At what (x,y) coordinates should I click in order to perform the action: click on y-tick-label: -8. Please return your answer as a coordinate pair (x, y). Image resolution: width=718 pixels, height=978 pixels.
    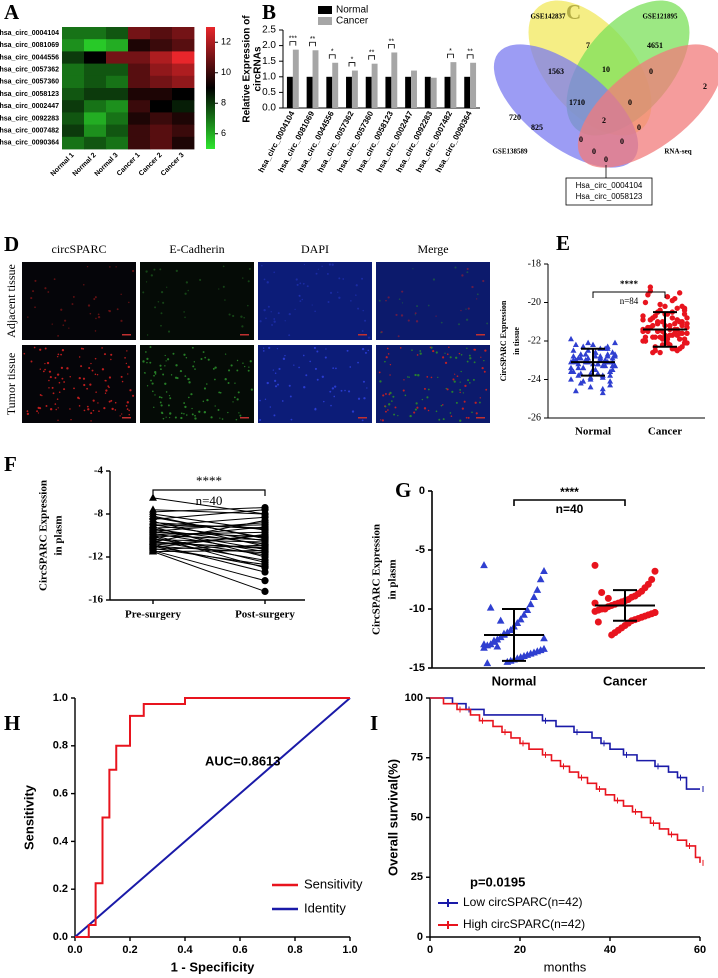
    Looking at the image, I should click on (99, 514).